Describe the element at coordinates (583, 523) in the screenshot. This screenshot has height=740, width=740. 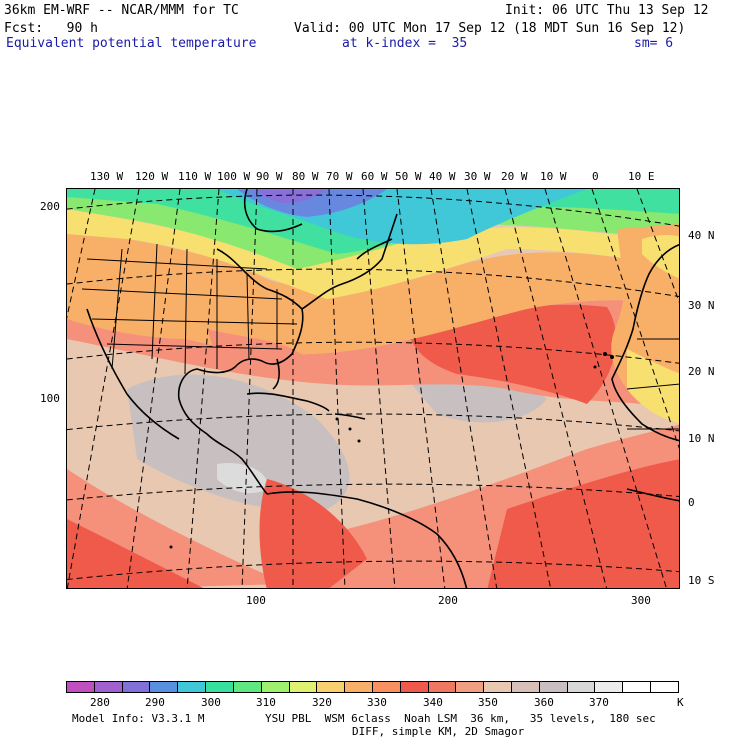
I see `red-band` at that location.